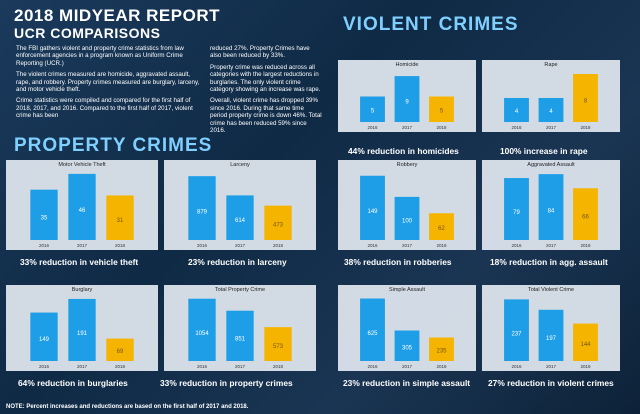 The width and height of the screenshot is (640, 414). What do you see at coordinates (551, 339) in the screenshot?
I see `data-label: 197` at bounding box center [551, 339].